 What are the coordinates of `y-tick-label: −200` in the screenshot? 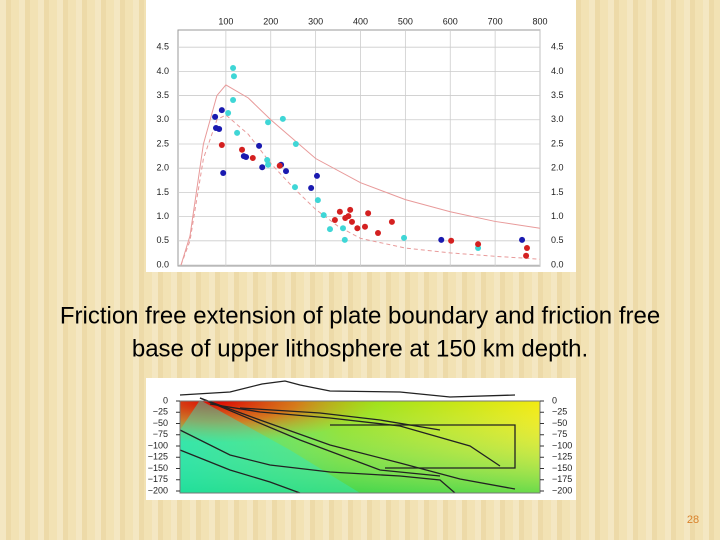 It's located at (158, 490).